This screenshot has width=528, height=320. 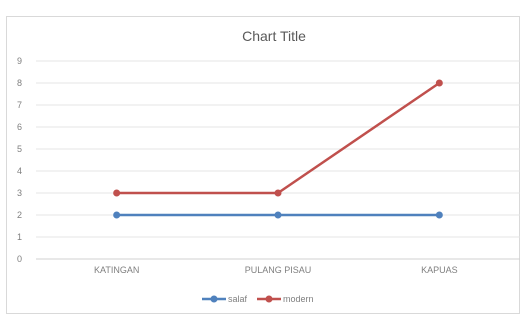 I want to click on legend-label: modern, so click(x=298, y=299).